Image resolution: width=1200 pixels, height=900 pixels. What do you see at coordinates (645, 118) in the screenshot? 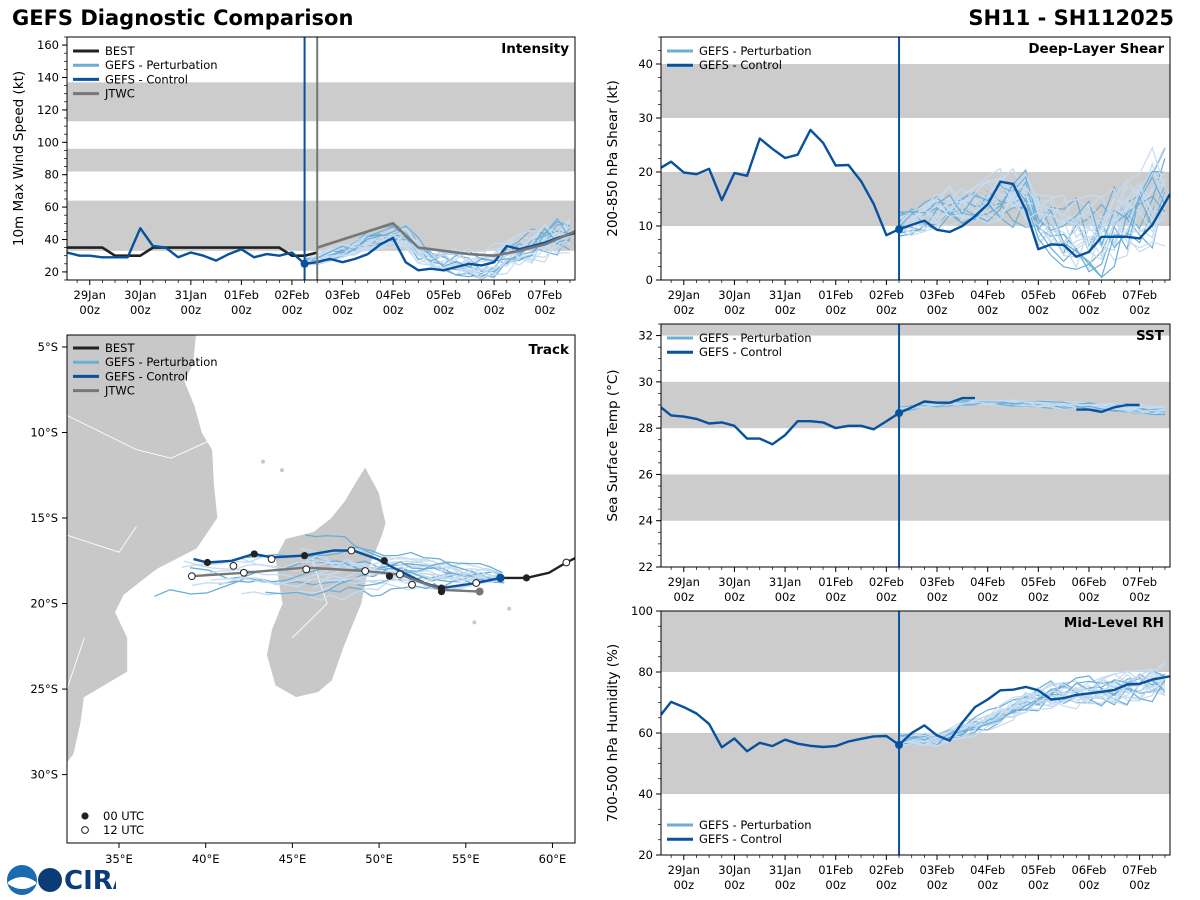
I see `shear-ytick-label: 30` at bounding box center [645, 118].